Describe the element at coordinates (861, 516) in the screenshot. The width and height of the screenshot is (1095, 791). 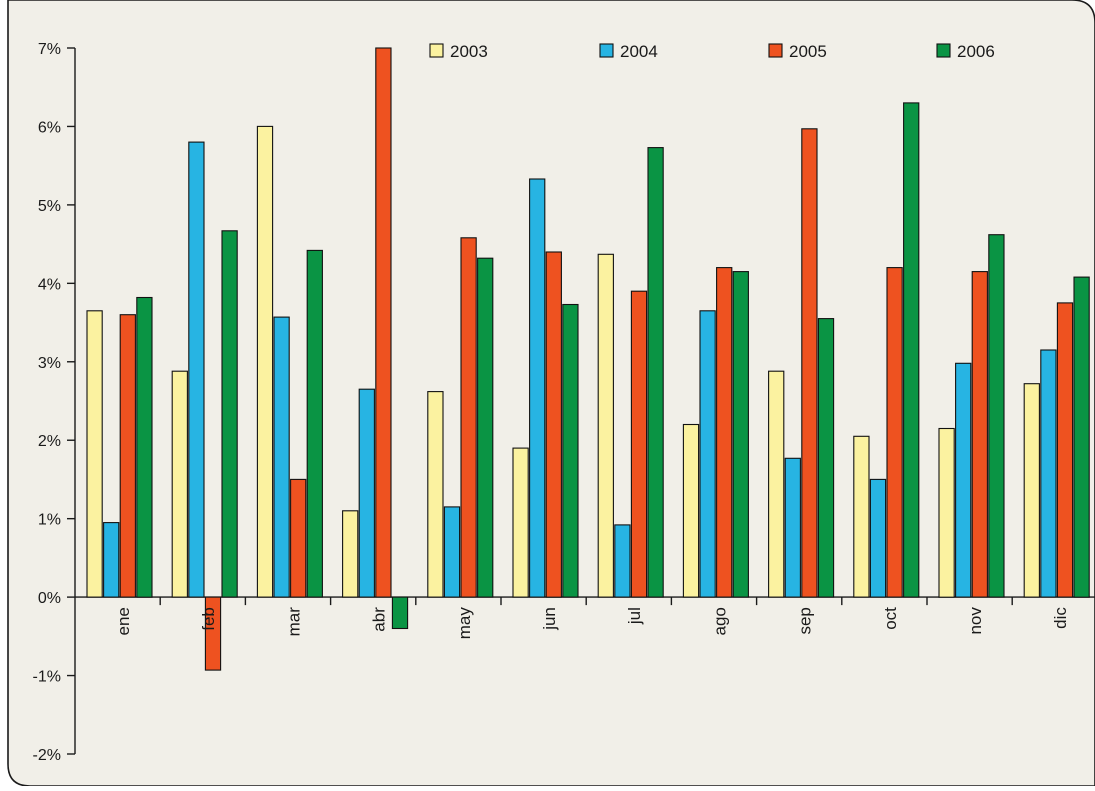
I see `bar-oct-2003` at that location.